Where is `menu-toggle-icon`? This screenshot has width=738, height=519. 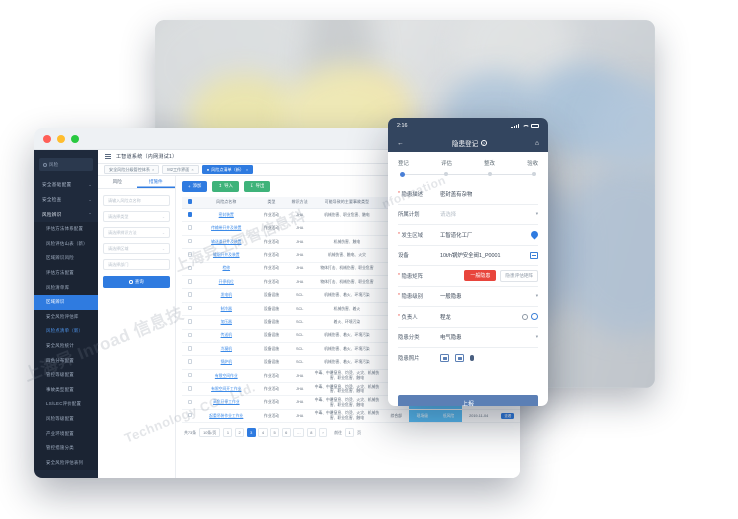 menu-toggle-icon is located at coordinates (108, 156).